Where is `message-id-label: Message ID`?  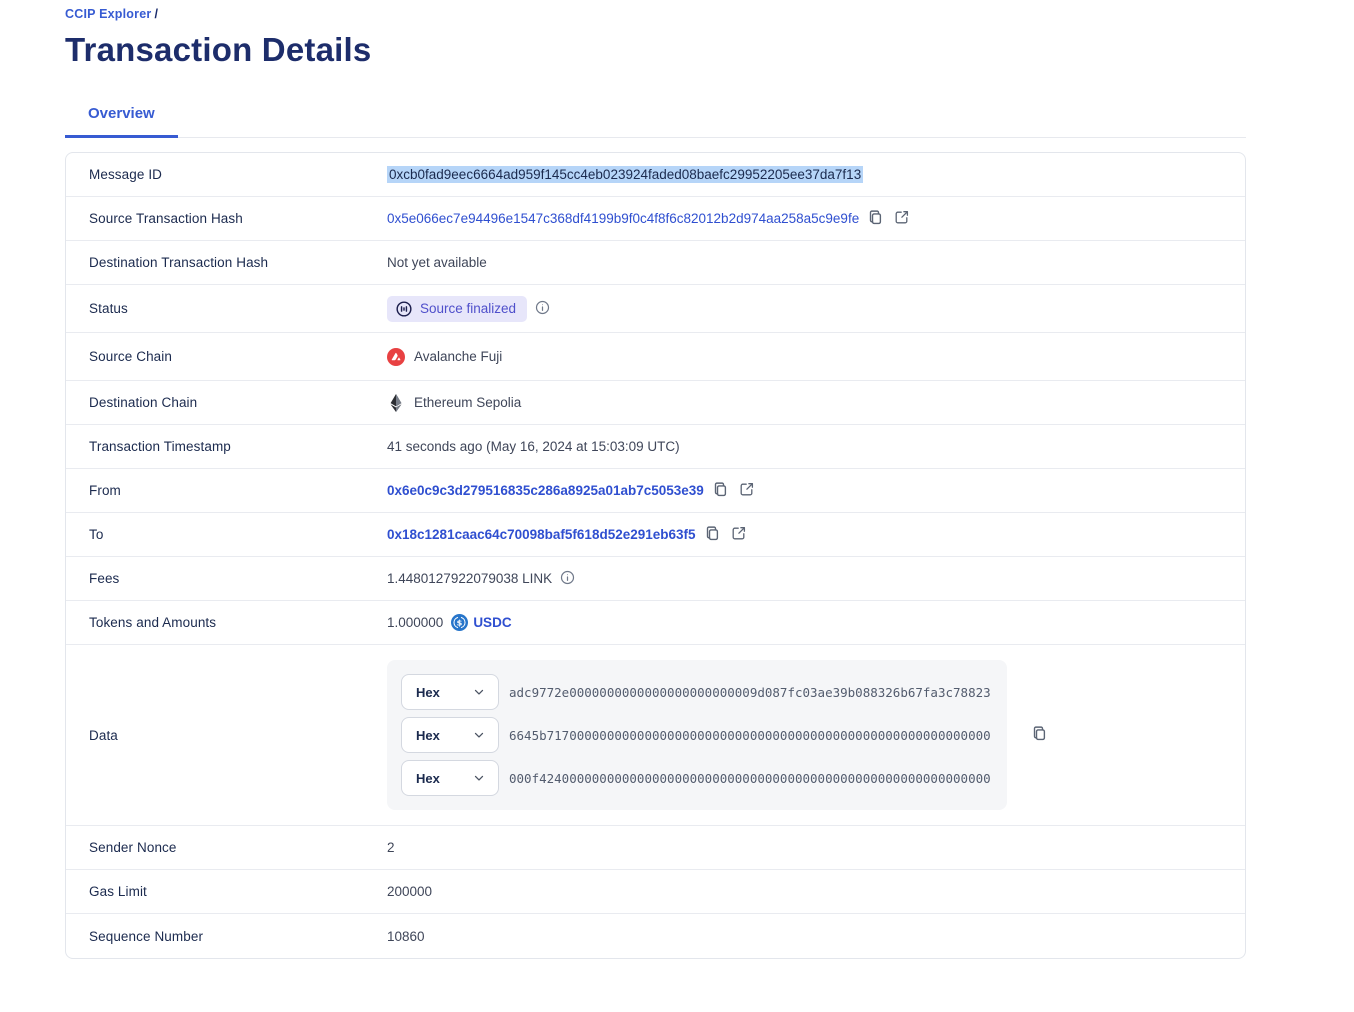 message-id-label: Message ID is located at coordinates (126, 174).